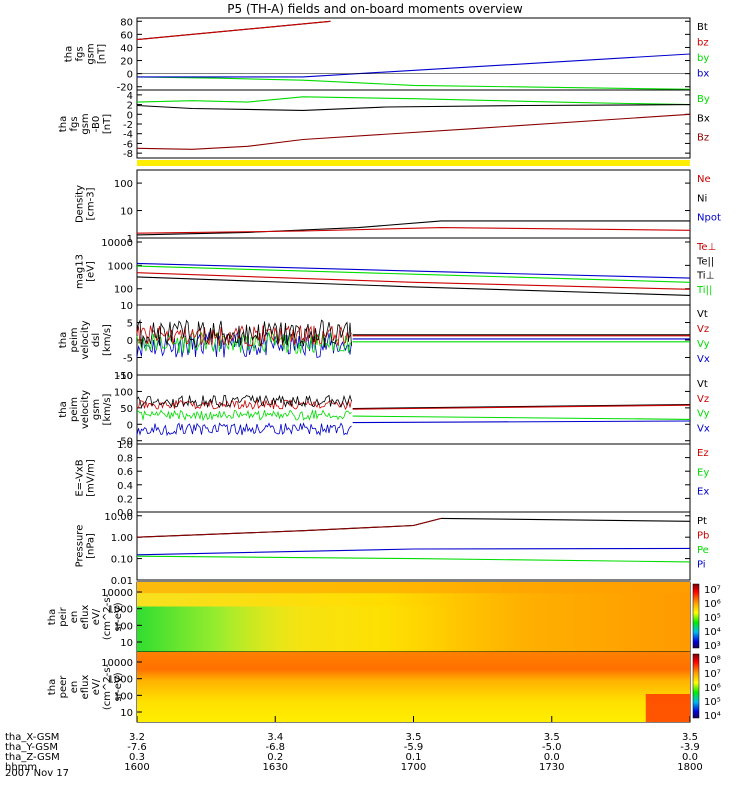 The height and width of the screenshot is (800, 750). What do you see at coordinates (126, 409) in the screenshot?
I see `y-tick-label: 50` at bounding box center [126, 409].